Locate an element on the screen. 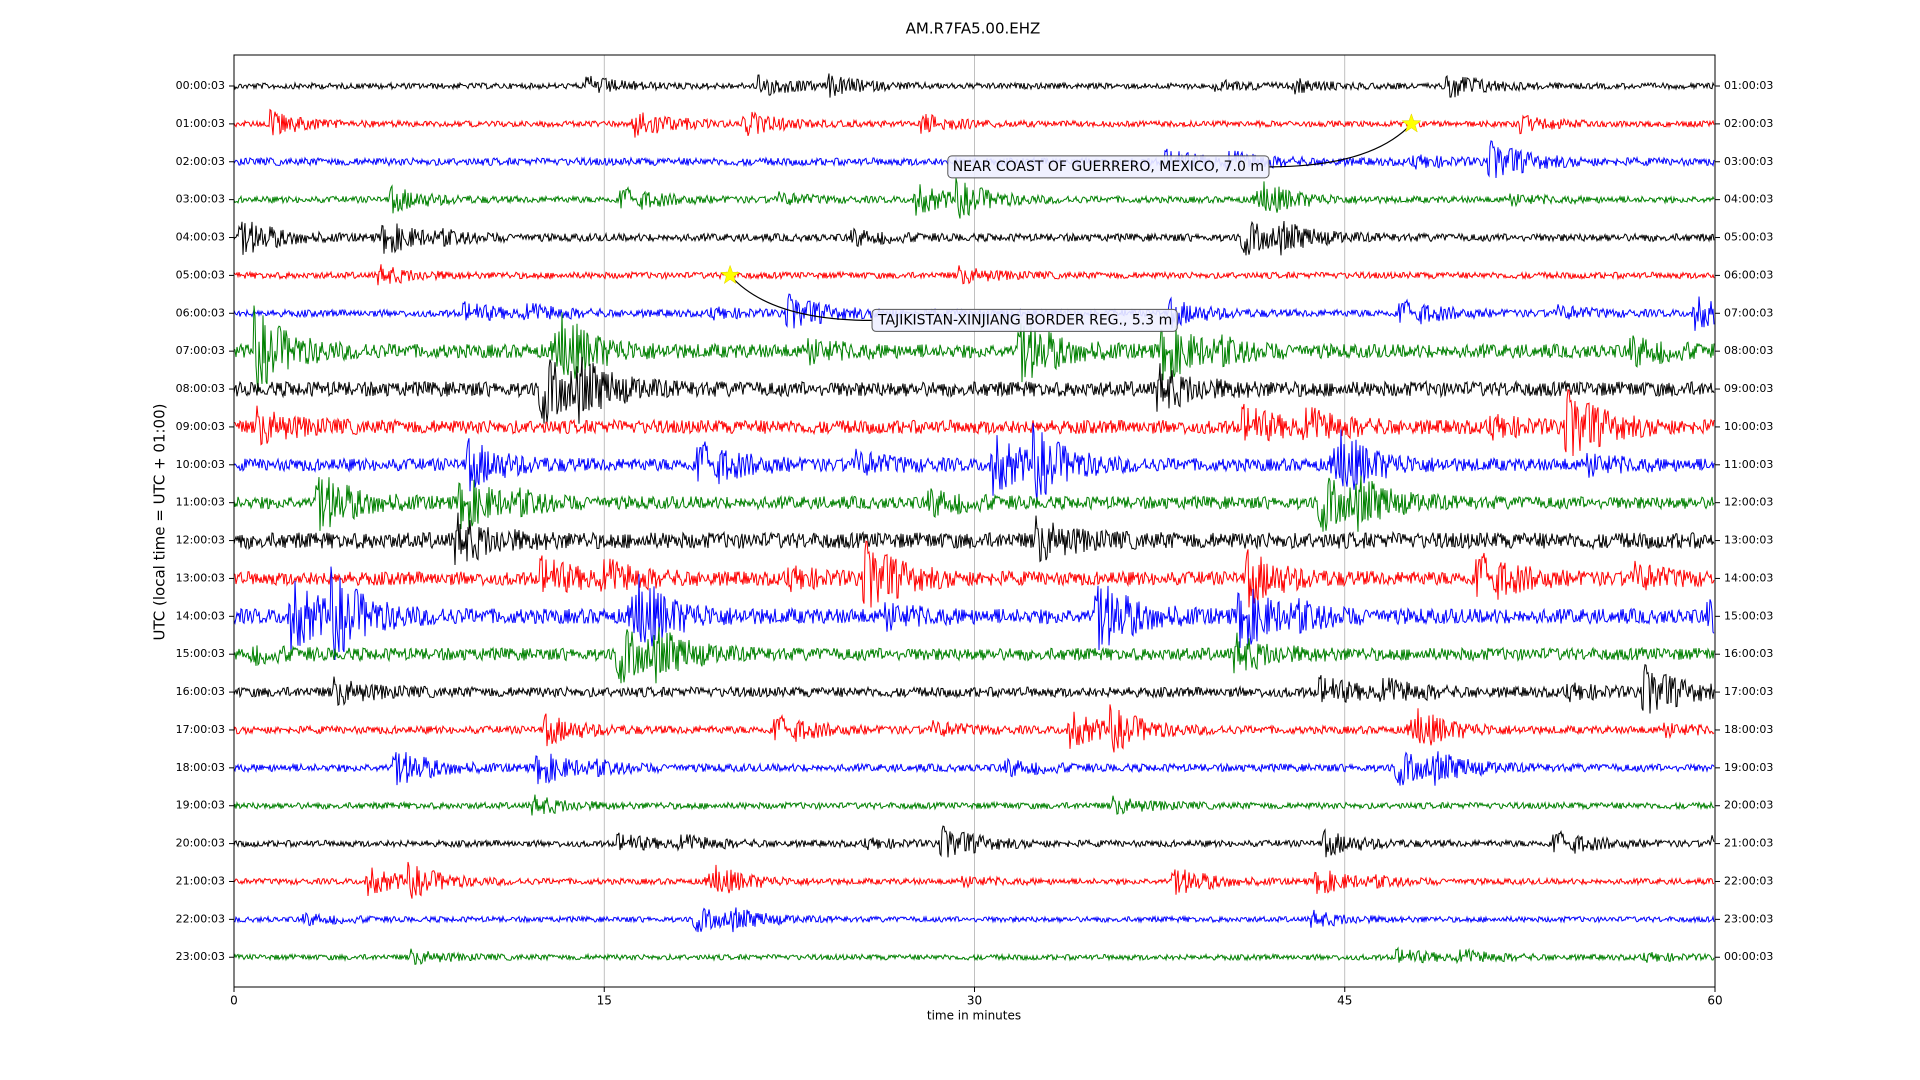 The height and width of the screenshot is (1080, 1920). y2-tick-label: 20:00:03 is located at coordinates (1748, 805).